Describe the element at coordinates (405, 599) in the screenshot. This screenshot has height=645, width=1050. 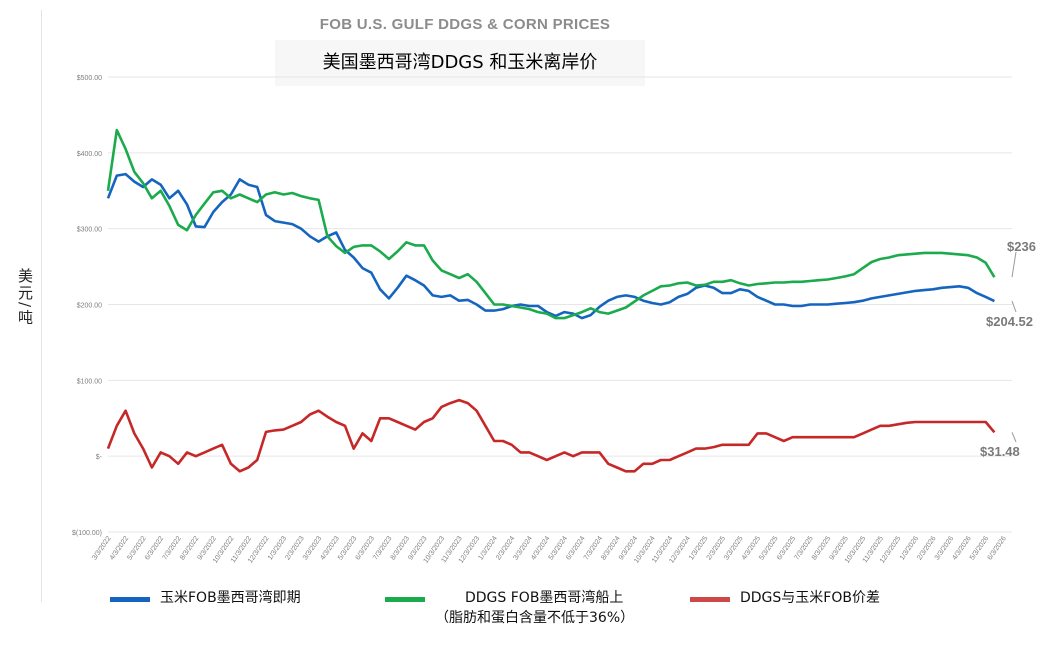
I see `legend-swatch-ddgs` at that location.